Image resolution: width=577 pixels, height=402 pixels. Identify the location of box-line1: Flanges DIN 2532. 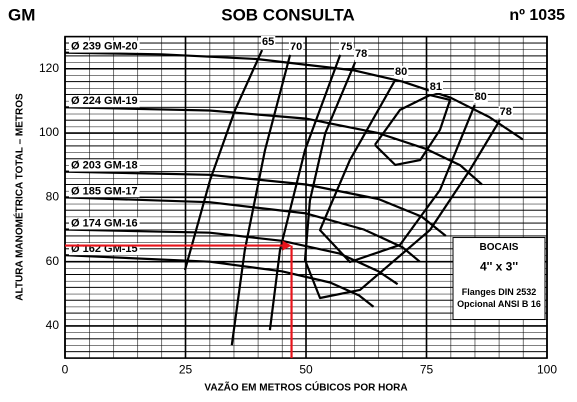
(499, 292).